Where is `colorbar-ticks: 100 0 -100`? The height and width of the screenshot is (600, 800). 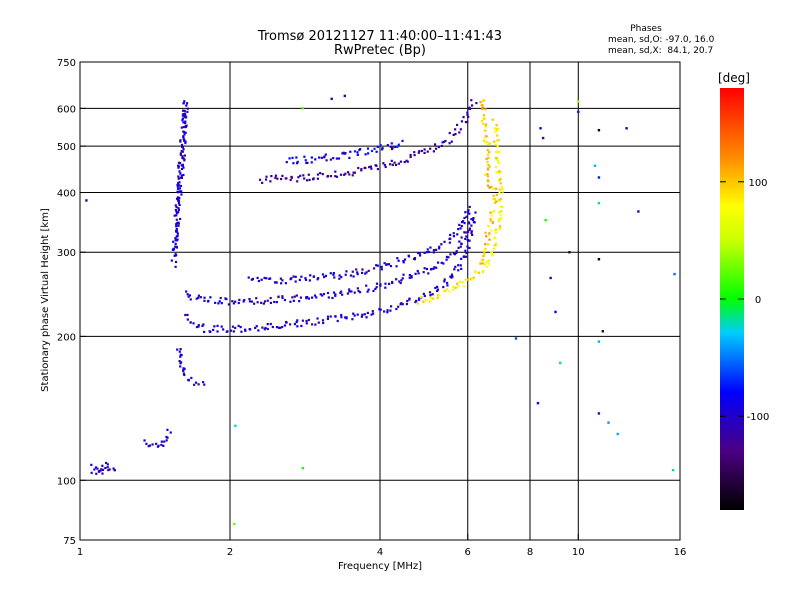 colorbar-ticks: 100 0 -100 is located at coordinates (744, 300).